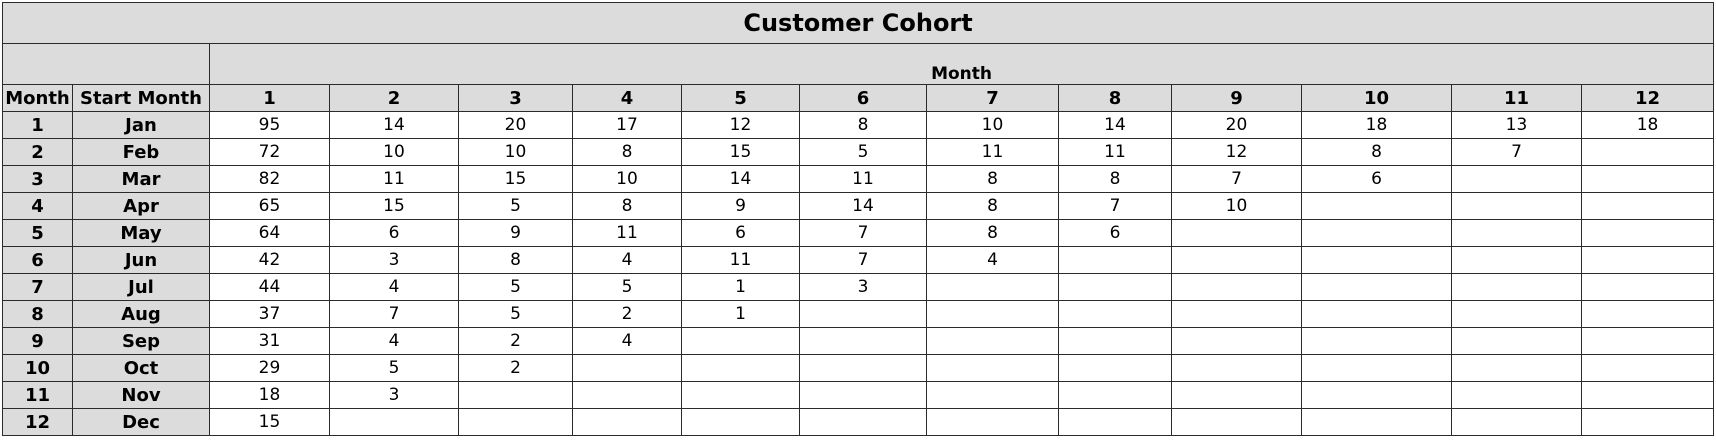  What do you see at coordinates (141, 422) in the screenshot?
I see `row-start-month: Dec` at bounding box center [141, 422].